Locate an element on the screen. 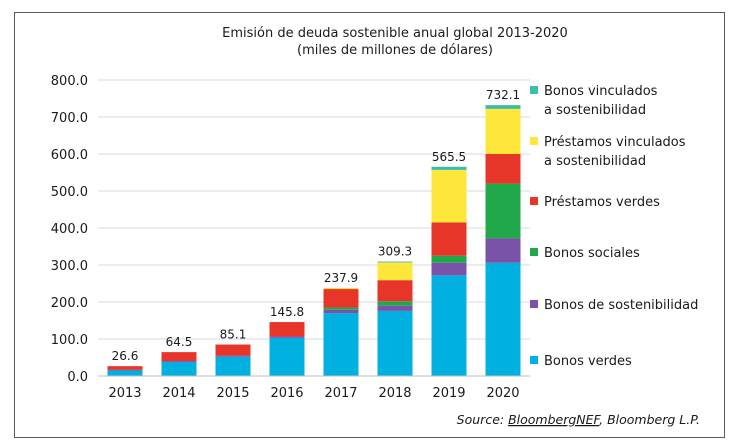 Image resolution: width=731 pixels, height=447 pixels. x-tick-label: 2018 is located at coordinates (394, 393).